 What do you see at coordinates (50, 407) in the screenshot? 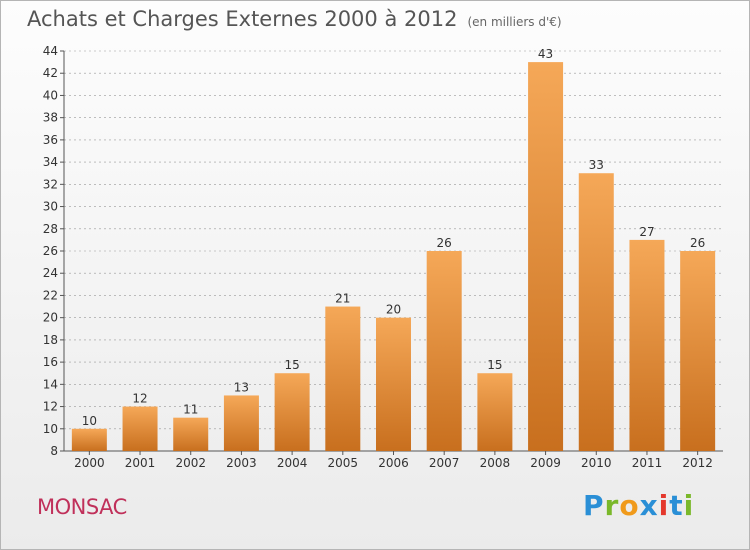
I see `y-tick-label: 12` at bounding box center [50, 407].